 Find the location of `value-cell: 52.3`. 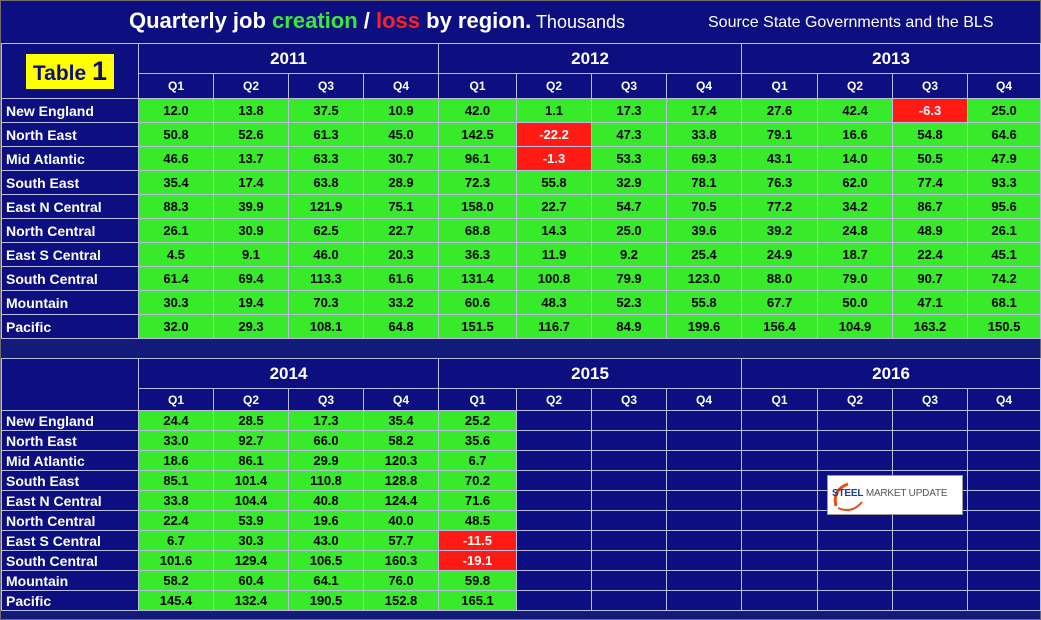

value-cell: 52.3 is located at coordinates (629, 302).